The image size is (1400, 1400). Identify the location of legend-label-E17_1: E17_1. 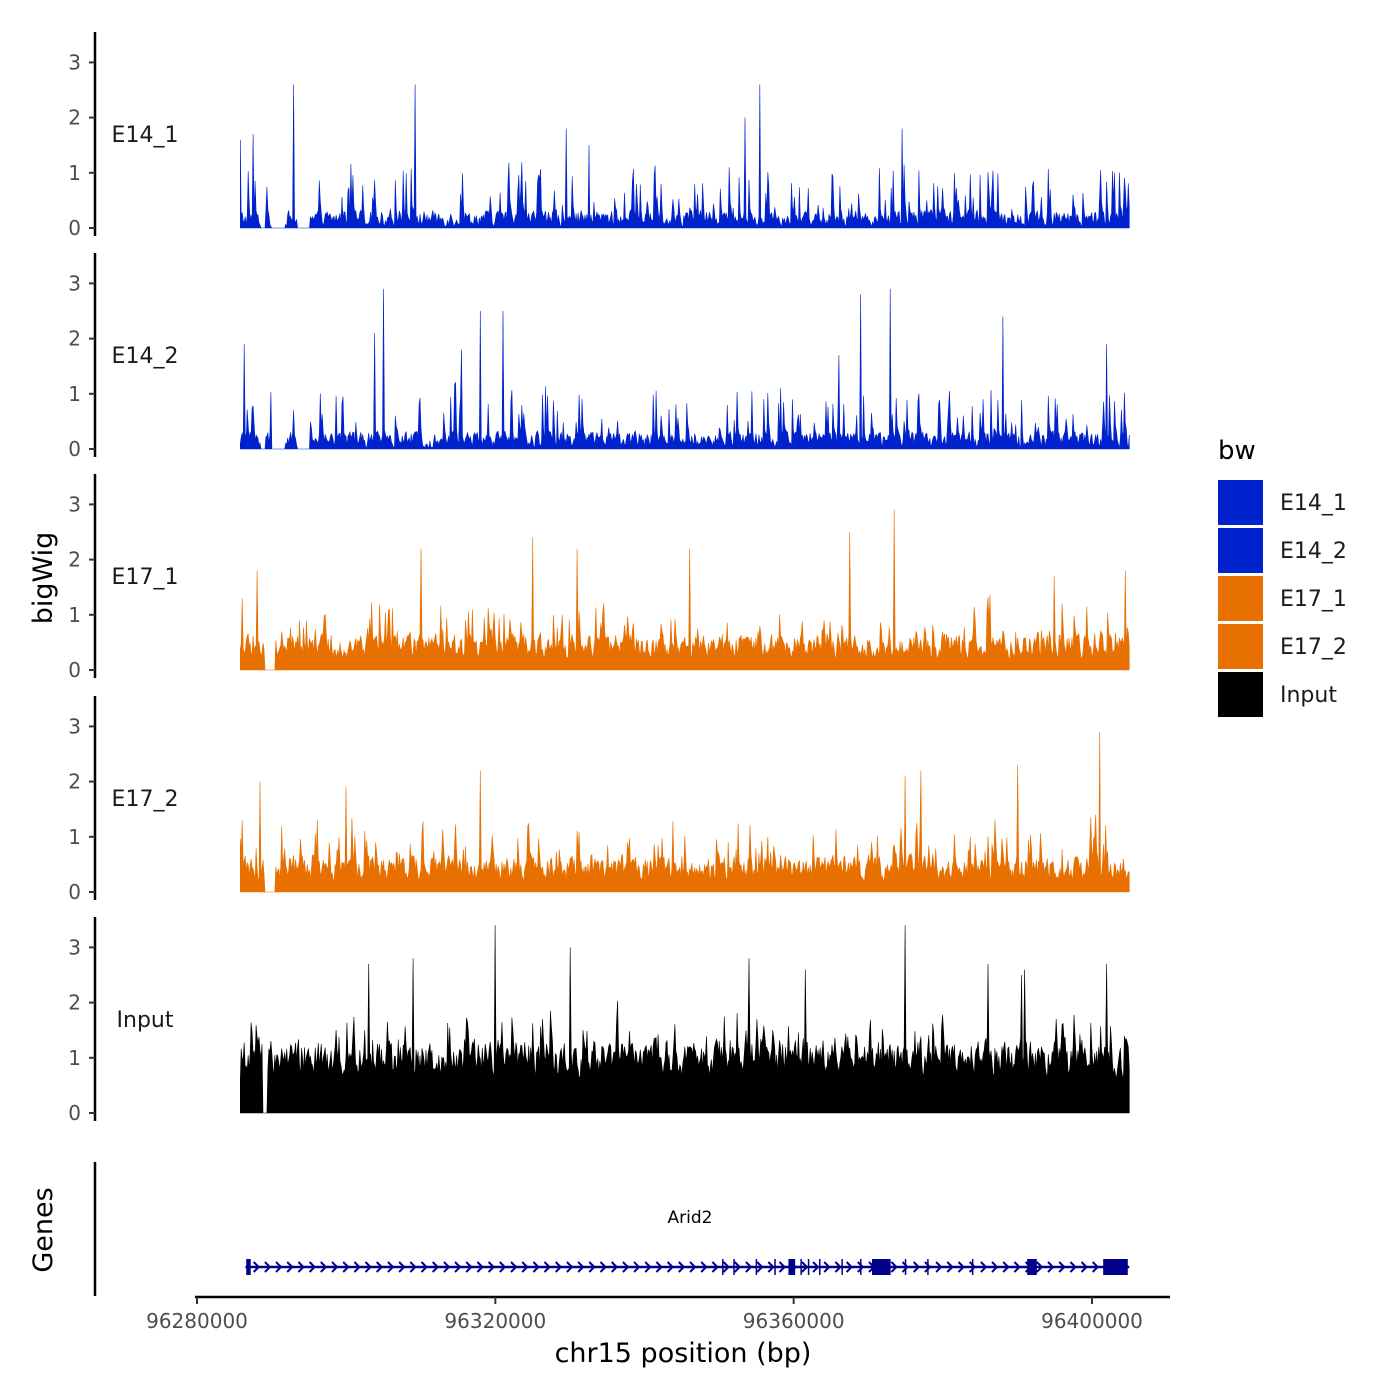
(1313, 599).